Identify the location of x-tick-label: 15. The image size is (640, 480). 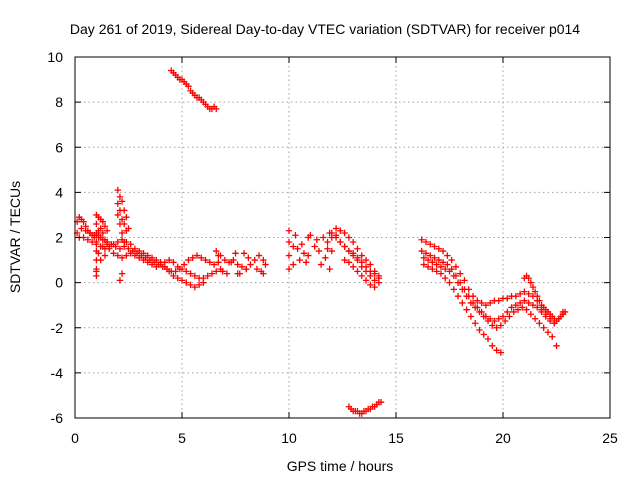
(396, 438).